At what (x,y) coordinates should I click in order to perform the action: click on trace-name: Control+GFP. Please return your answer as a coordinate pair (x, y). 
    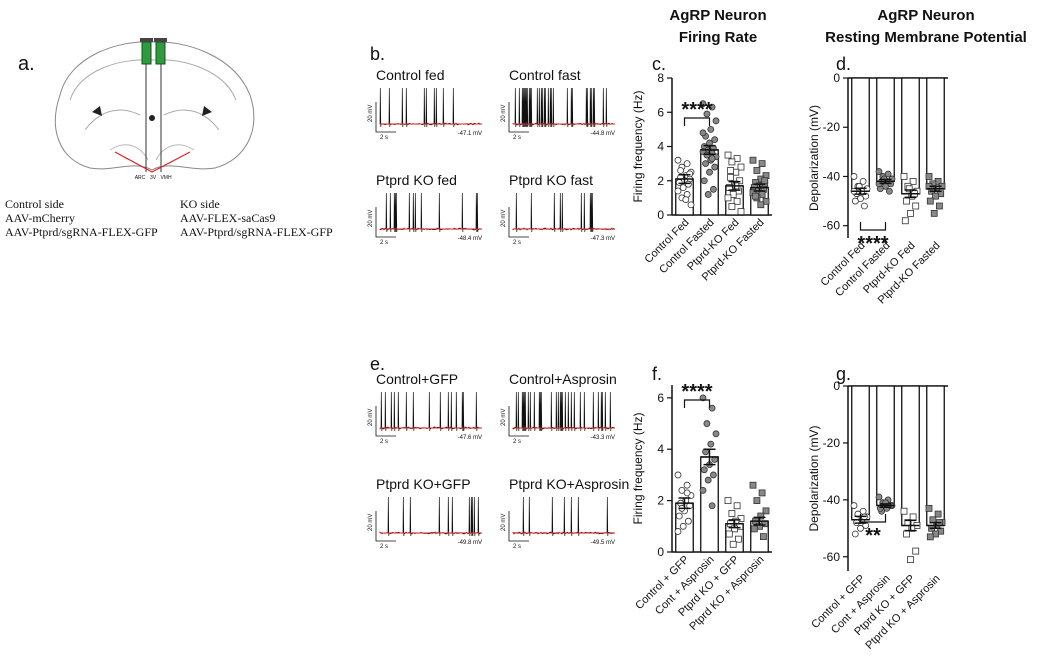
    Looking at the image, I should click on (417, 379).